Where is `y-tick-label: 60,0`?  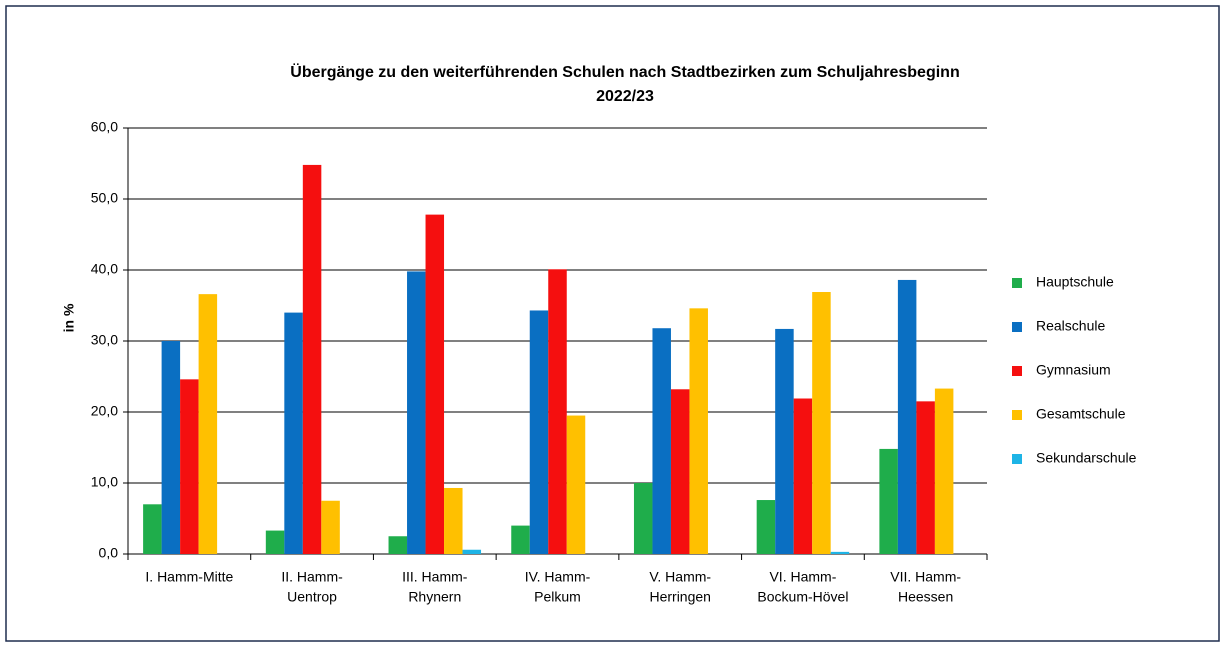 y-tick-label: 60,0 is located at coordinates (104, 127).